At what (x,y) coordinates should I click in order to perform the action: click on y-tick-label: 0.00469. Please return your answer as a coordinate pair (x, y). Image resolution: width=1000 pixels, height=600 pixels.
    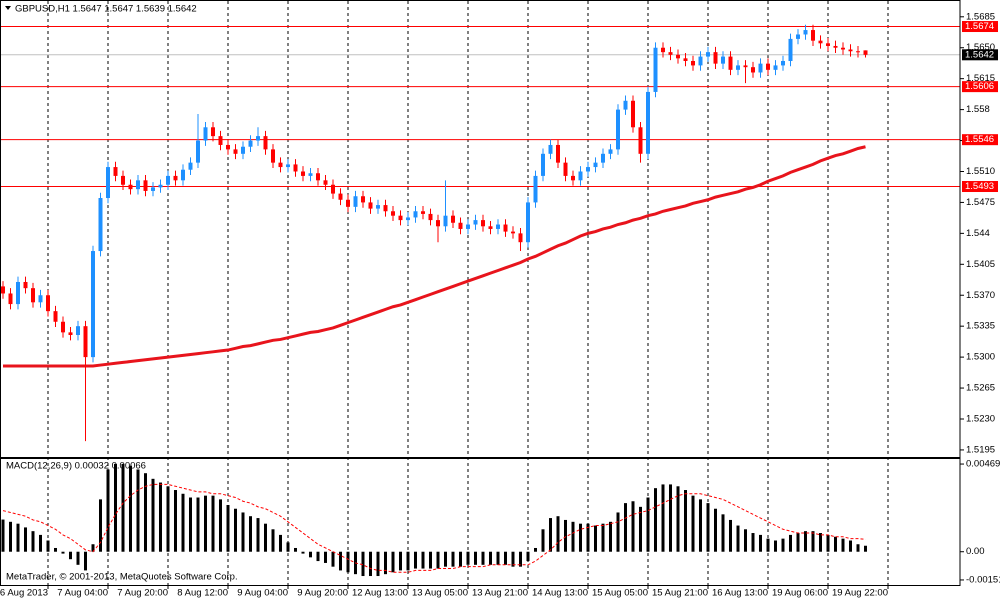
    Looking at the image, I should click on (983, 464).